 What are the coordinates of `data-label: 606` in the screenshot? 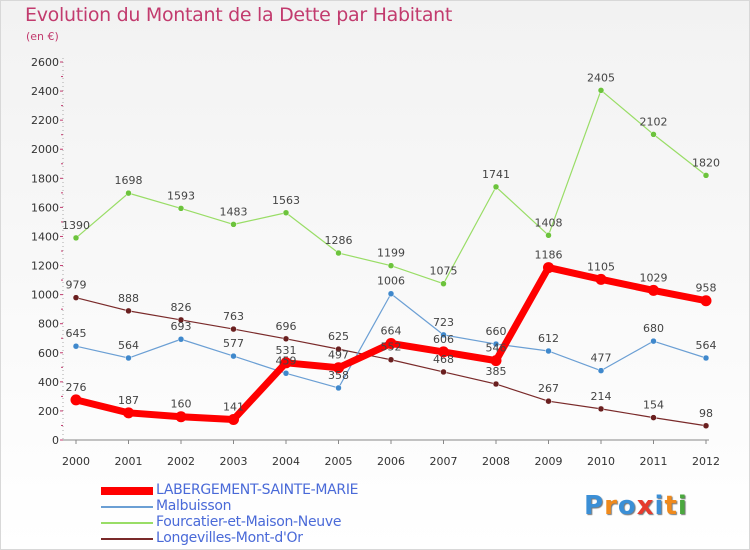 It's located at (443, 339).